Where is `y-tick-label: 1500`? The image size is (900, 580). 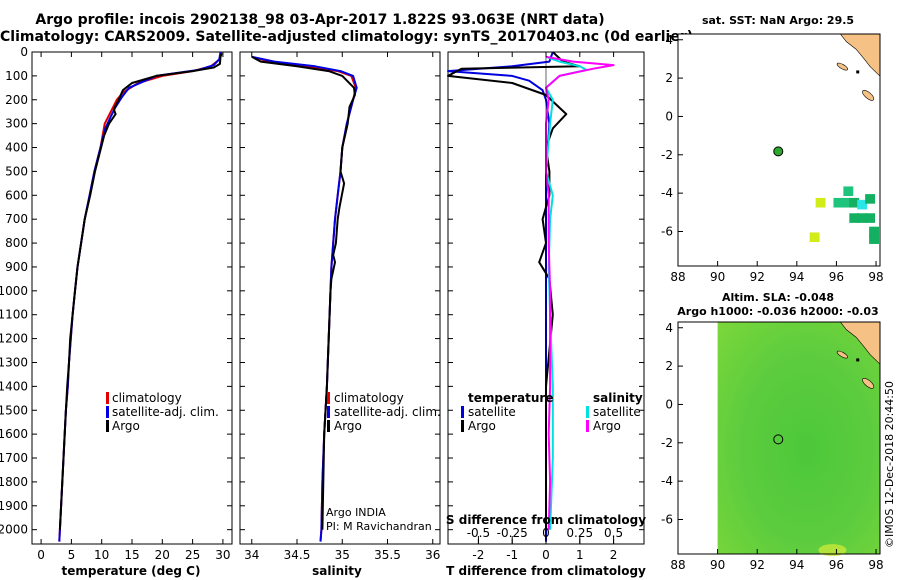
y-tick-label: 1500 is located at coordinates (14, 410).